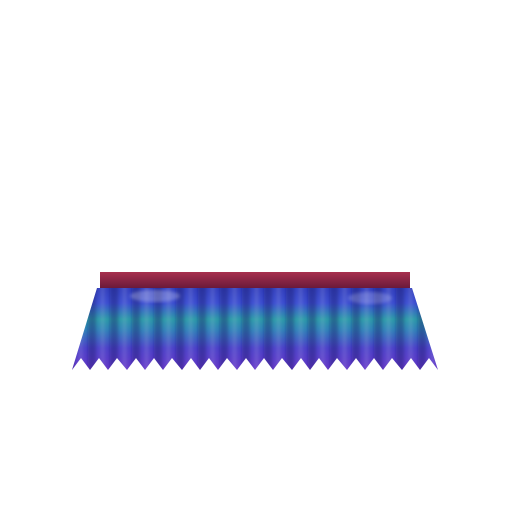 This screenshot has width=512, height=512. Describe the element at coordinates (255, 280) in the screenshot. I see `waistband` at that location.